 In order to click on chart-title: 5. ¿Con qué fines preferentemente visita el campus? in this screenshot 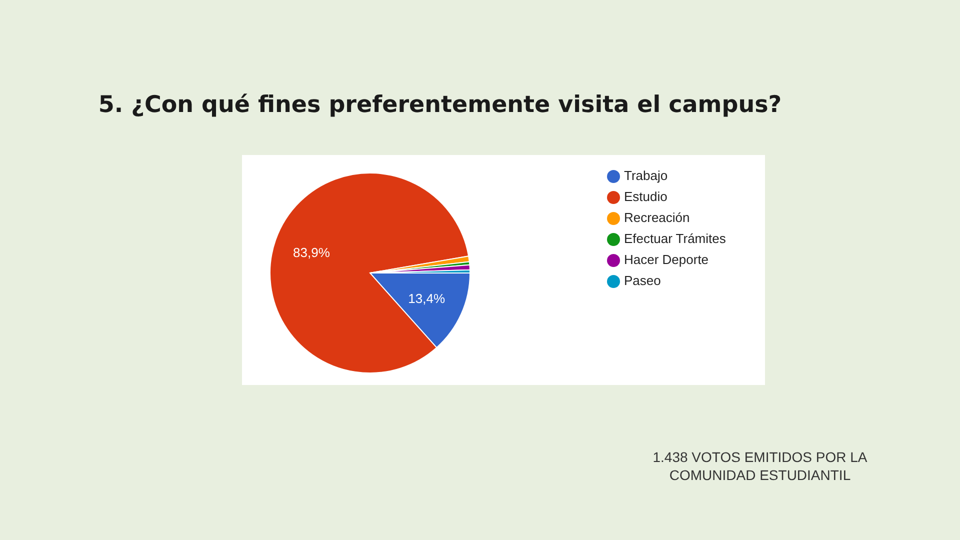, I will do `click(440, 105)`.